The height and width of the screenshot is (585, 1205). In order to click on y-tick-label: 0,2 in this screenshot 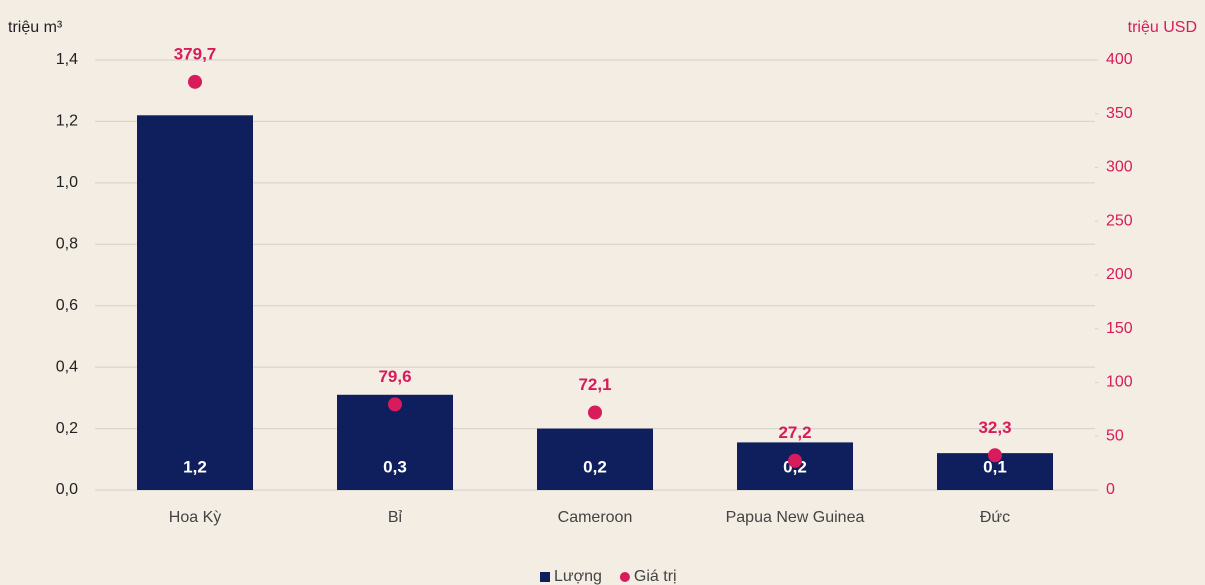, I will do `click(67, 428)`.